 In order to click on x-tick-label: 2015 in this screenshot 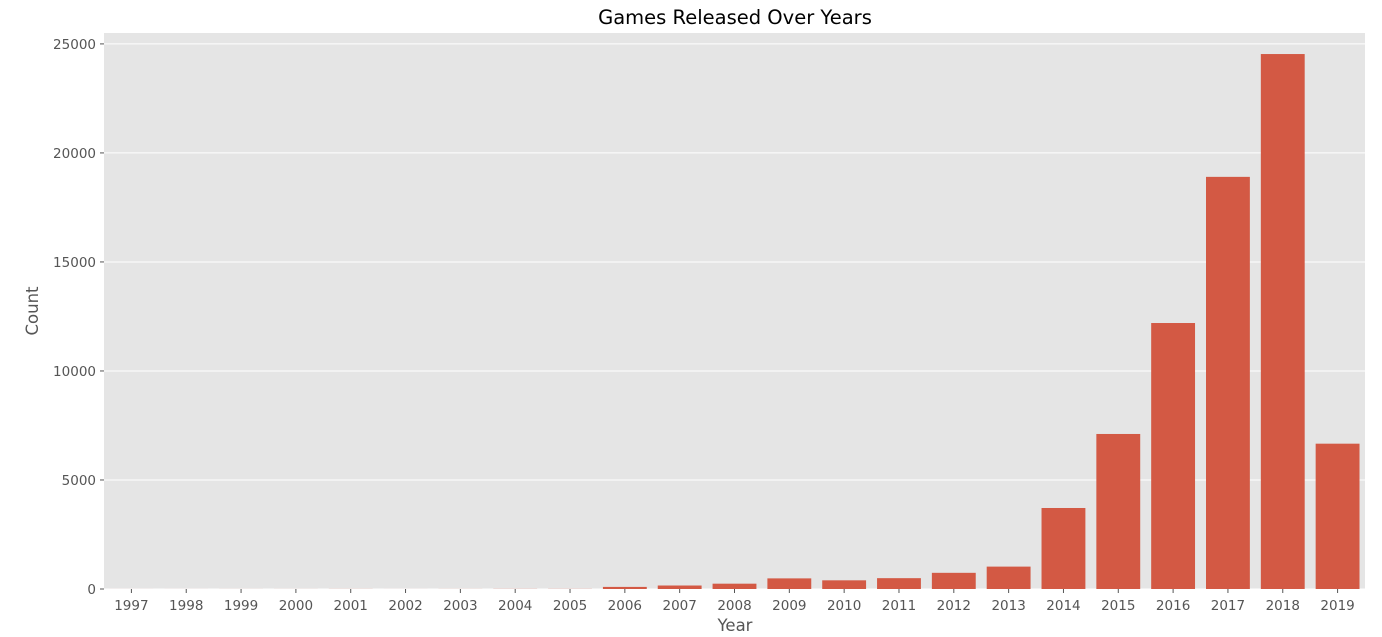, I will do `click(1118, 606)`.